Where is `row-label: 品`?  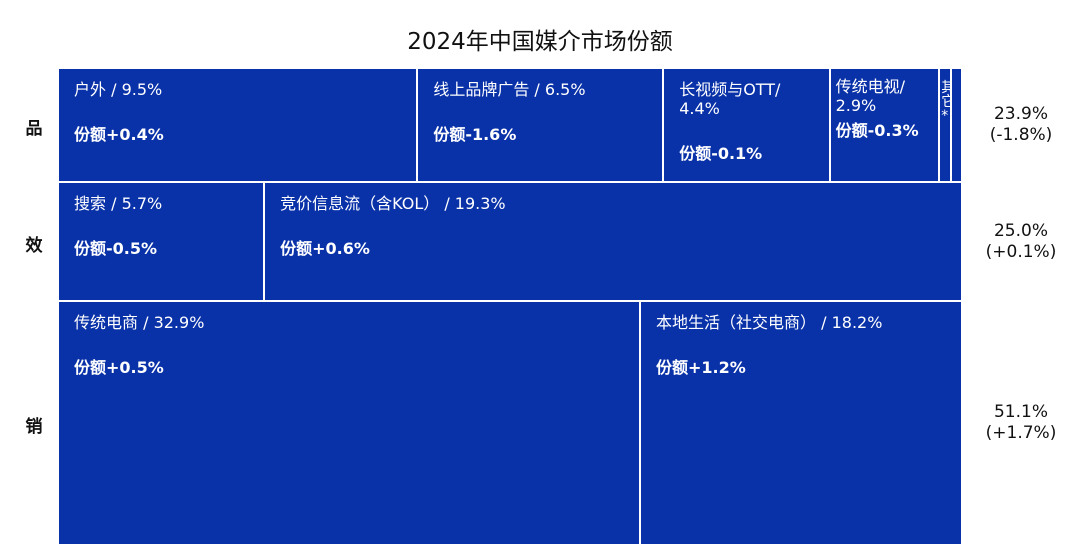 row-label: 品 is located at coordinates (34, 129).